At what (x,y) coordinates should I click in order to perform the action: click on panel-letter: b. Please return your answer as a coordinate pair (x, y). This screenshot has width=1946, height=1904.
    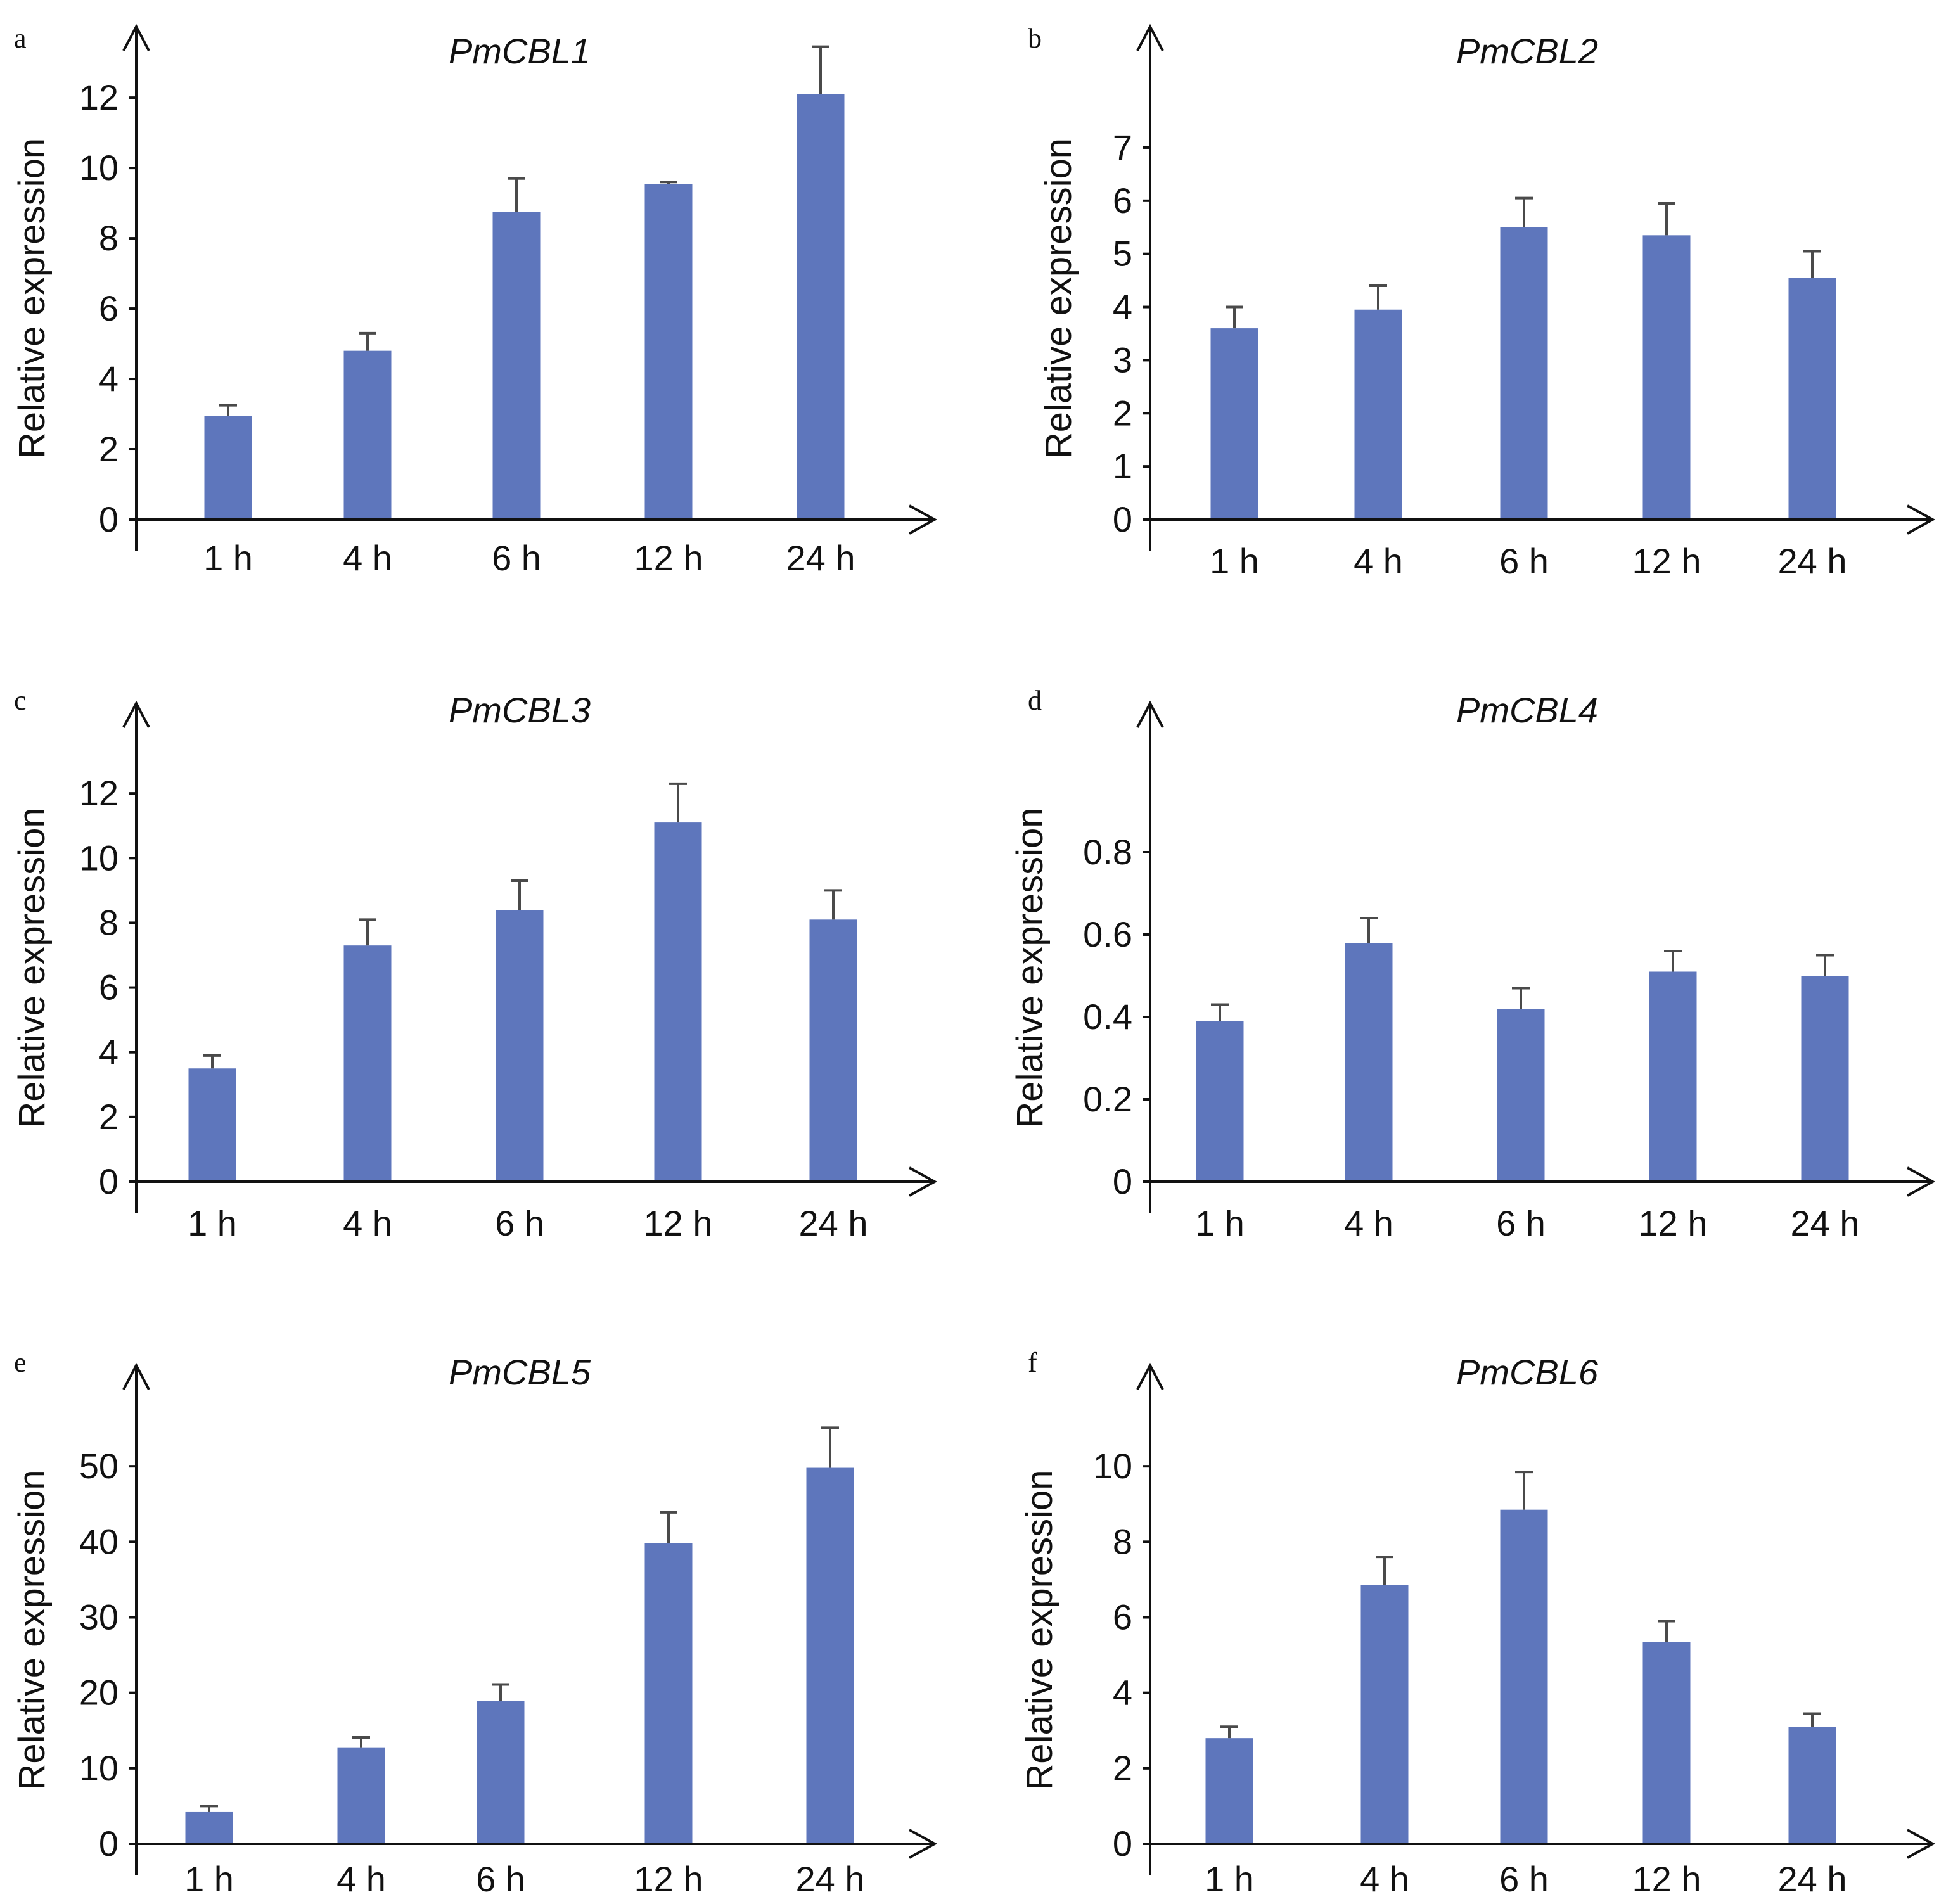
    Looking at the image, I should click on (1035, 38).